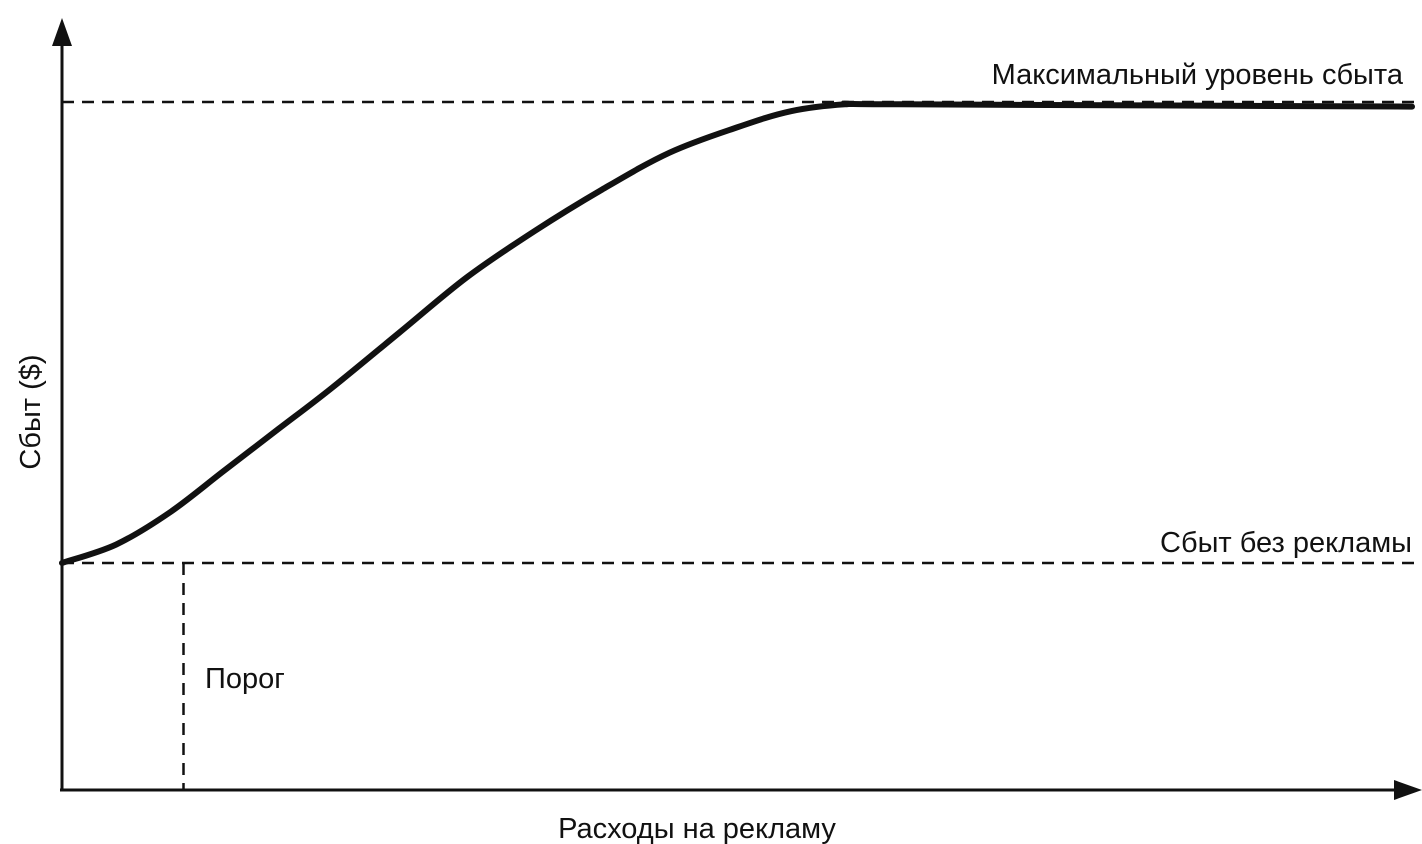  Describe the element at coordinates (1198, 75) in the screenshot. I see `max-sales-label: Максимальный уровень сбыта` at that location.